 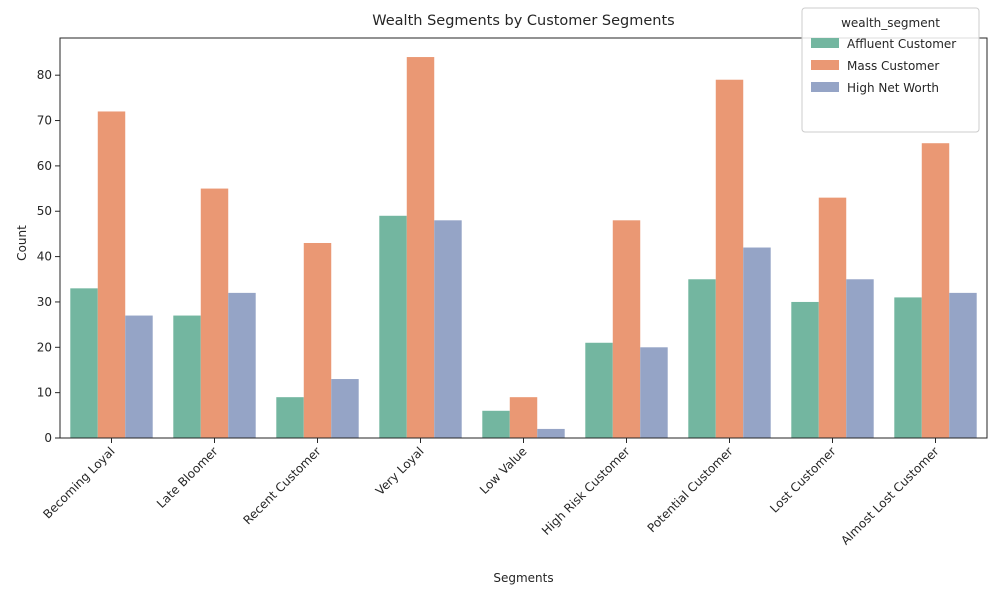 What do you see at coordinates (242, 365) in the screenshot?
I see `bar-high-net-worth-late-bloomer` at bounding box center [242, 365].